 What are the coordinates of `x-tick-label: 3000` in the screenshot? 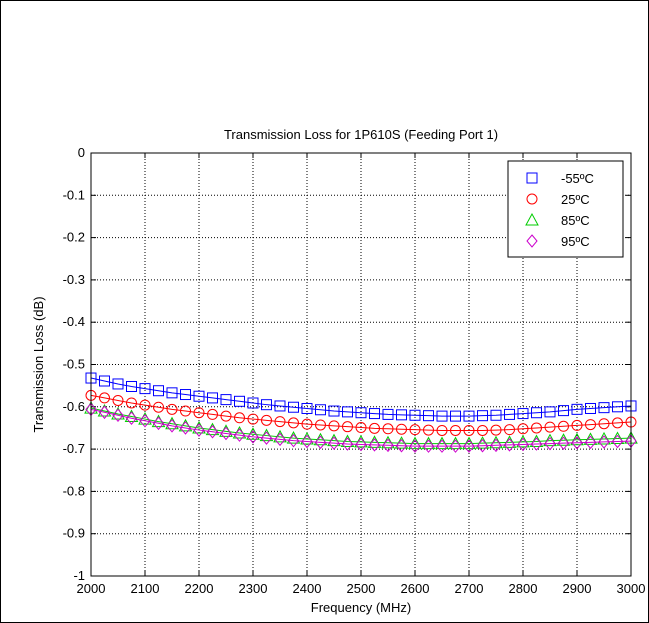 It's located at (631, 588).